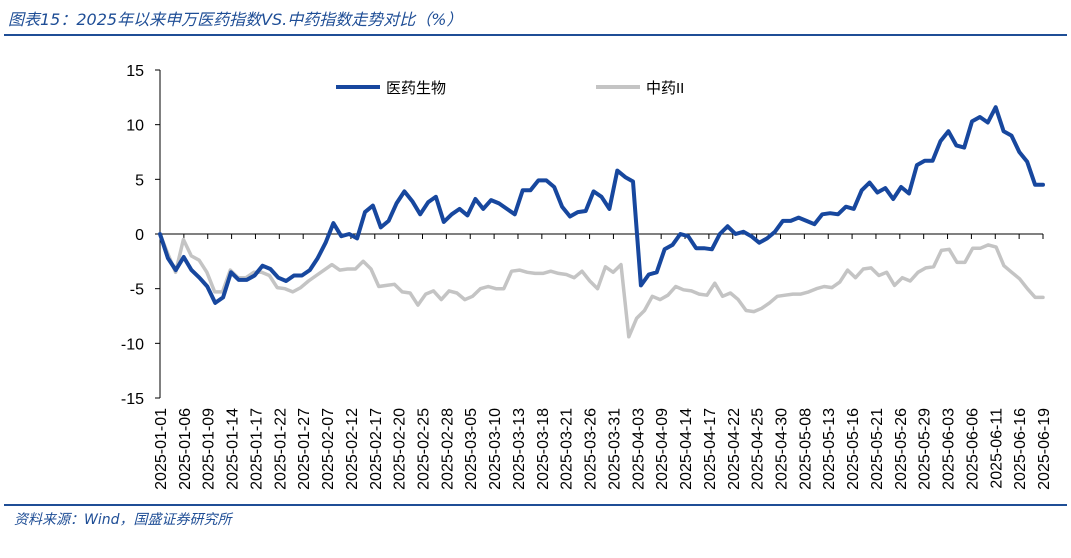 Image resolution: width=1071 pixels, height=558 pixels. What do you see at coordinates (352, 449) in the screenshot?
I see `x-tick-label: 2025-02-12` at bounding box center [352, 449].